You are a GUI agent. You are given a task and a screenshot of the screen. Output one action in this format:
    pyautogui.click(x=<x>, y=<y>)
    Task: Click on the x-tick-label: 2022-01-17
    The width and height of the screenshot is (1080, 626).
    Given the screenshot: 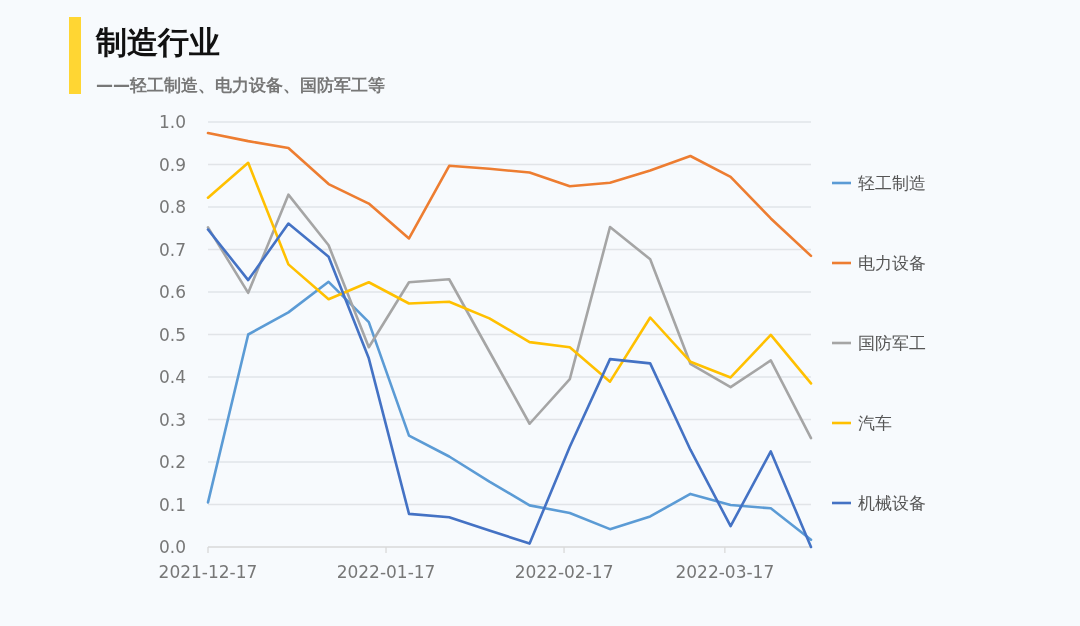 What is the action you would take?
    pyautogui.click(x=386, y=572)
    